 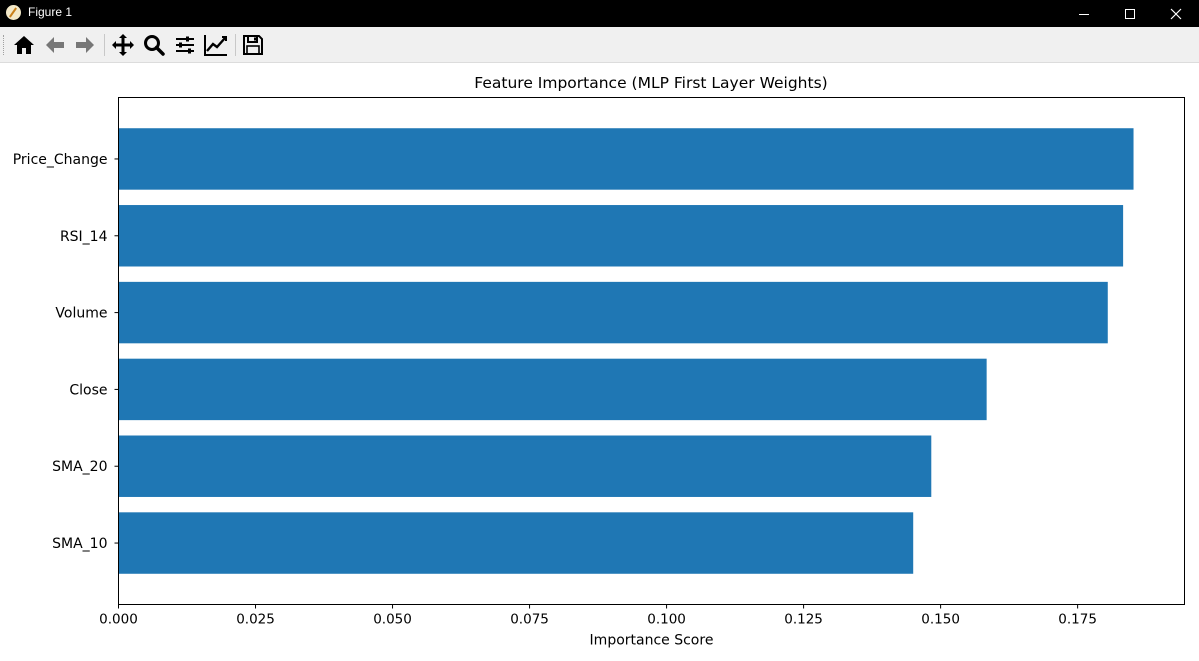 What do you see at coordinates (599, 13) in the screenshot?
I see `window-titlebar: Figure 1` at bounding box center [599, 13].